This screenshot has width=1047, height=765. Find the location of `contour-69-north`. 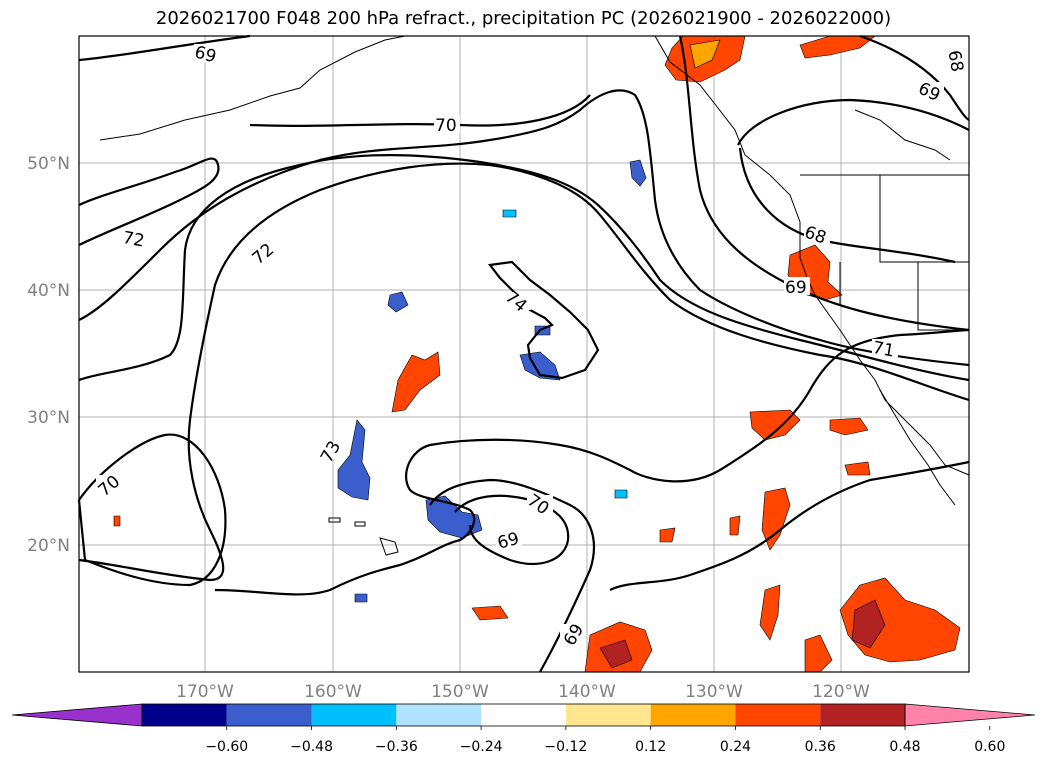

contour-69-north is located at coordinates (824, 183).